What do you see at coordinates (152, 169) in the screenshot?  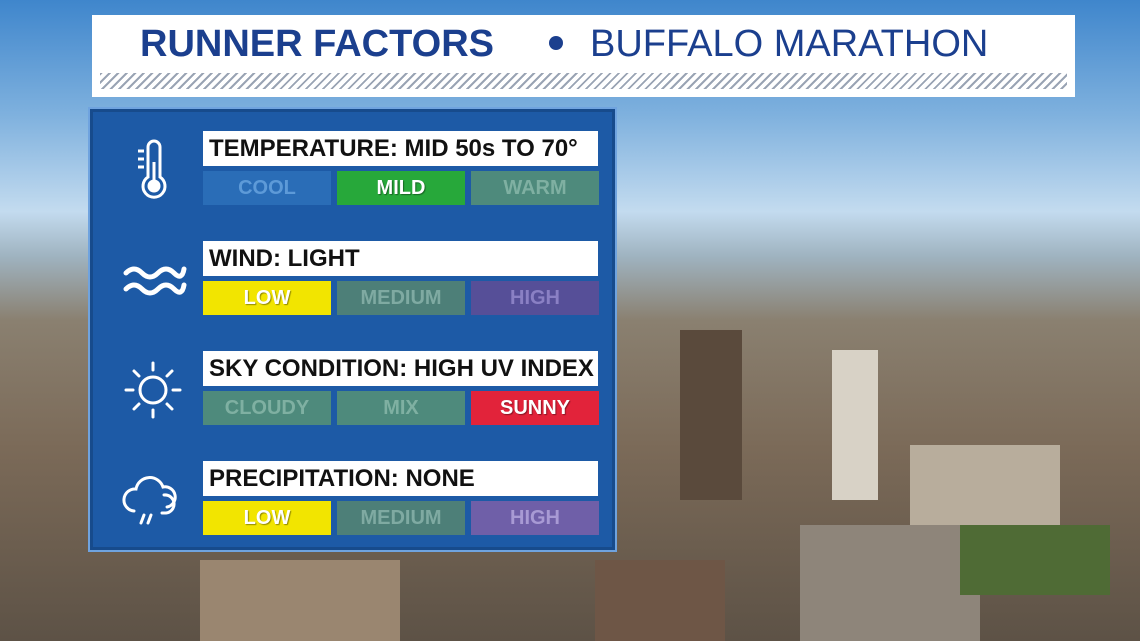 I see `thermometer-icon` at bounding box center [152, 169].